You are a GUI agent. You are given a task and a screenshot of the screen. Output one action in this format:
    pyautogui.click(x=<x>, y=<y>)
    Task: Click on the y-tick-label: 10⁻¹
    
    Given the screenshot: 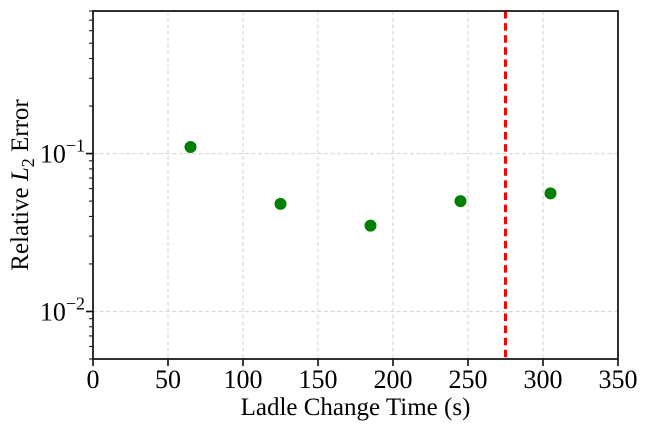 What is the action you would take?
    pyautogui.click(x=62, y=152)
    